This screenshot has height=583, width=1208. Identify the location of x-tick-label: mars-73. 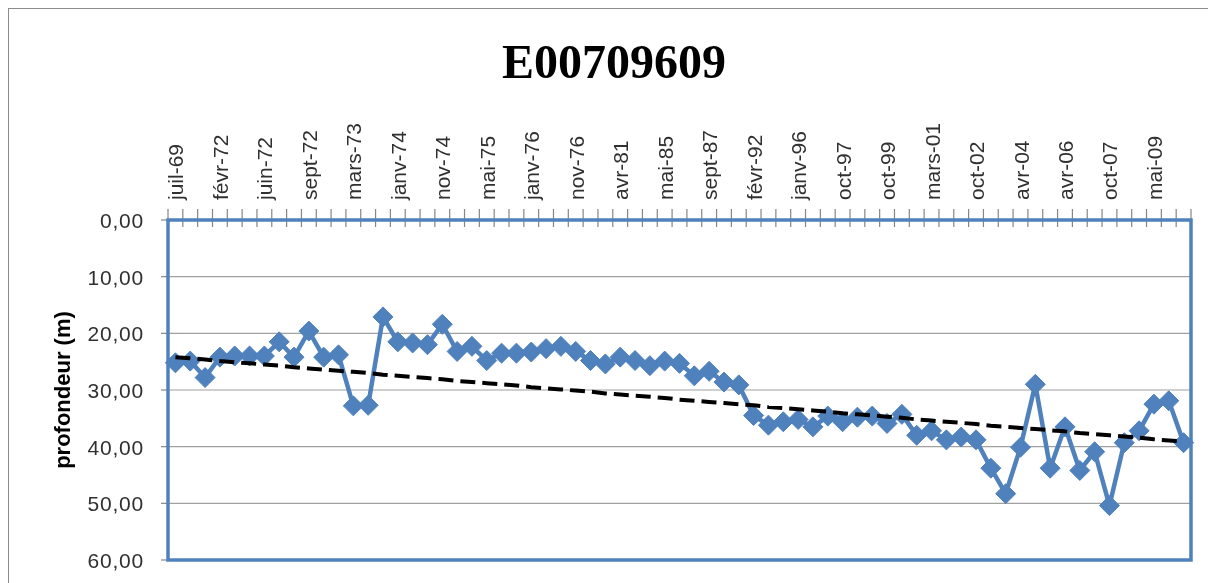
(353, 161).